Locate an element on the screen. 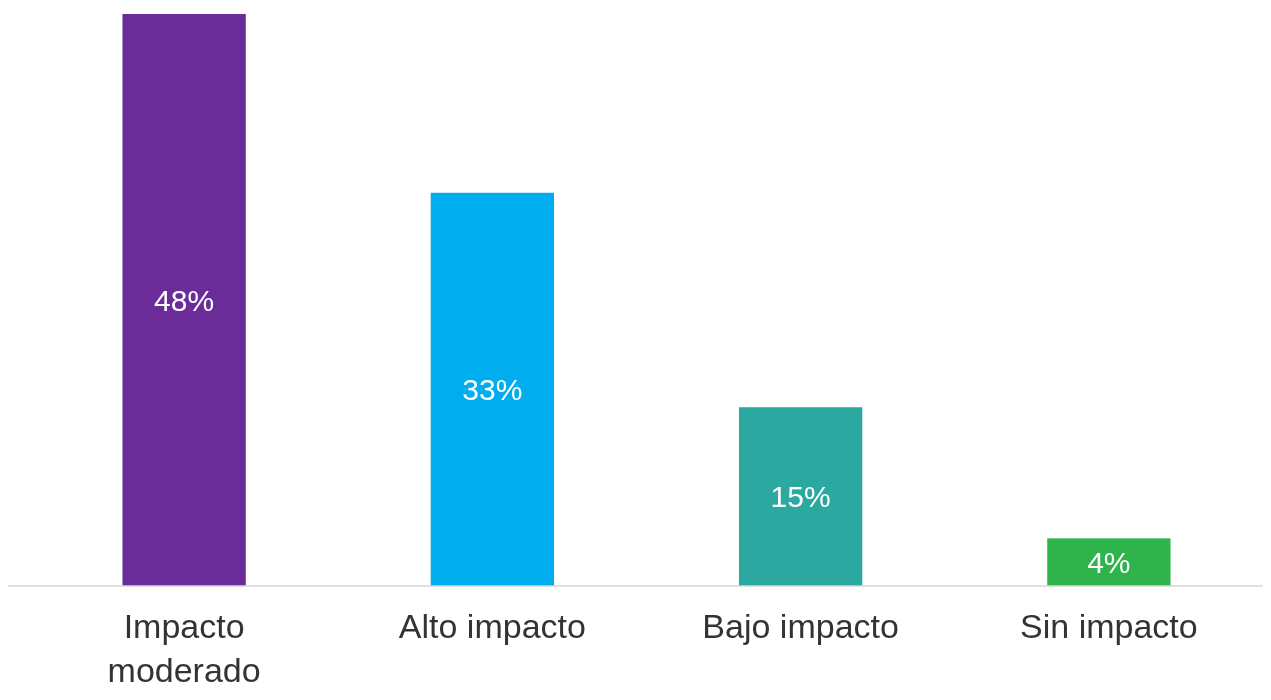 Image resolution: width=1271 pixels, height=700 pixels. data-label: 48% is located at coordinates (184, 300).